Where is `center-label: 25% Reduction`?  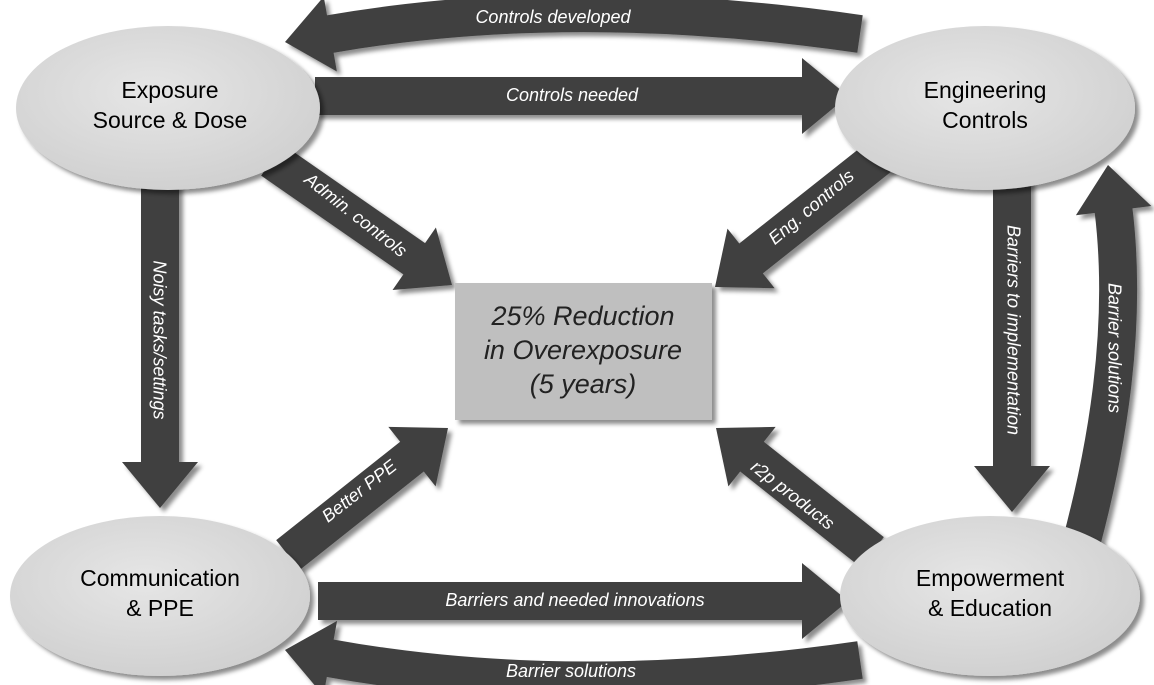 center-label: 25% Reduction is located at coordinates (582, 316).